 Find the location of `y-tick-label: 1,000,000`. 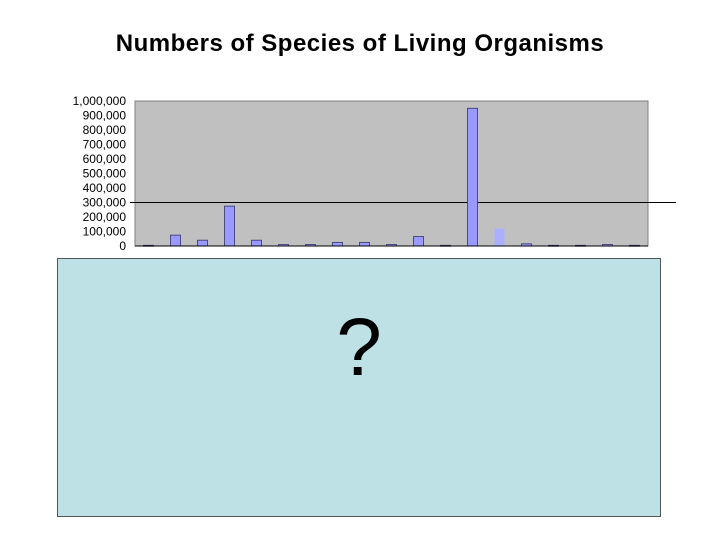

y-tick-label: 1,000,000 is located at coordinates (100, 101).